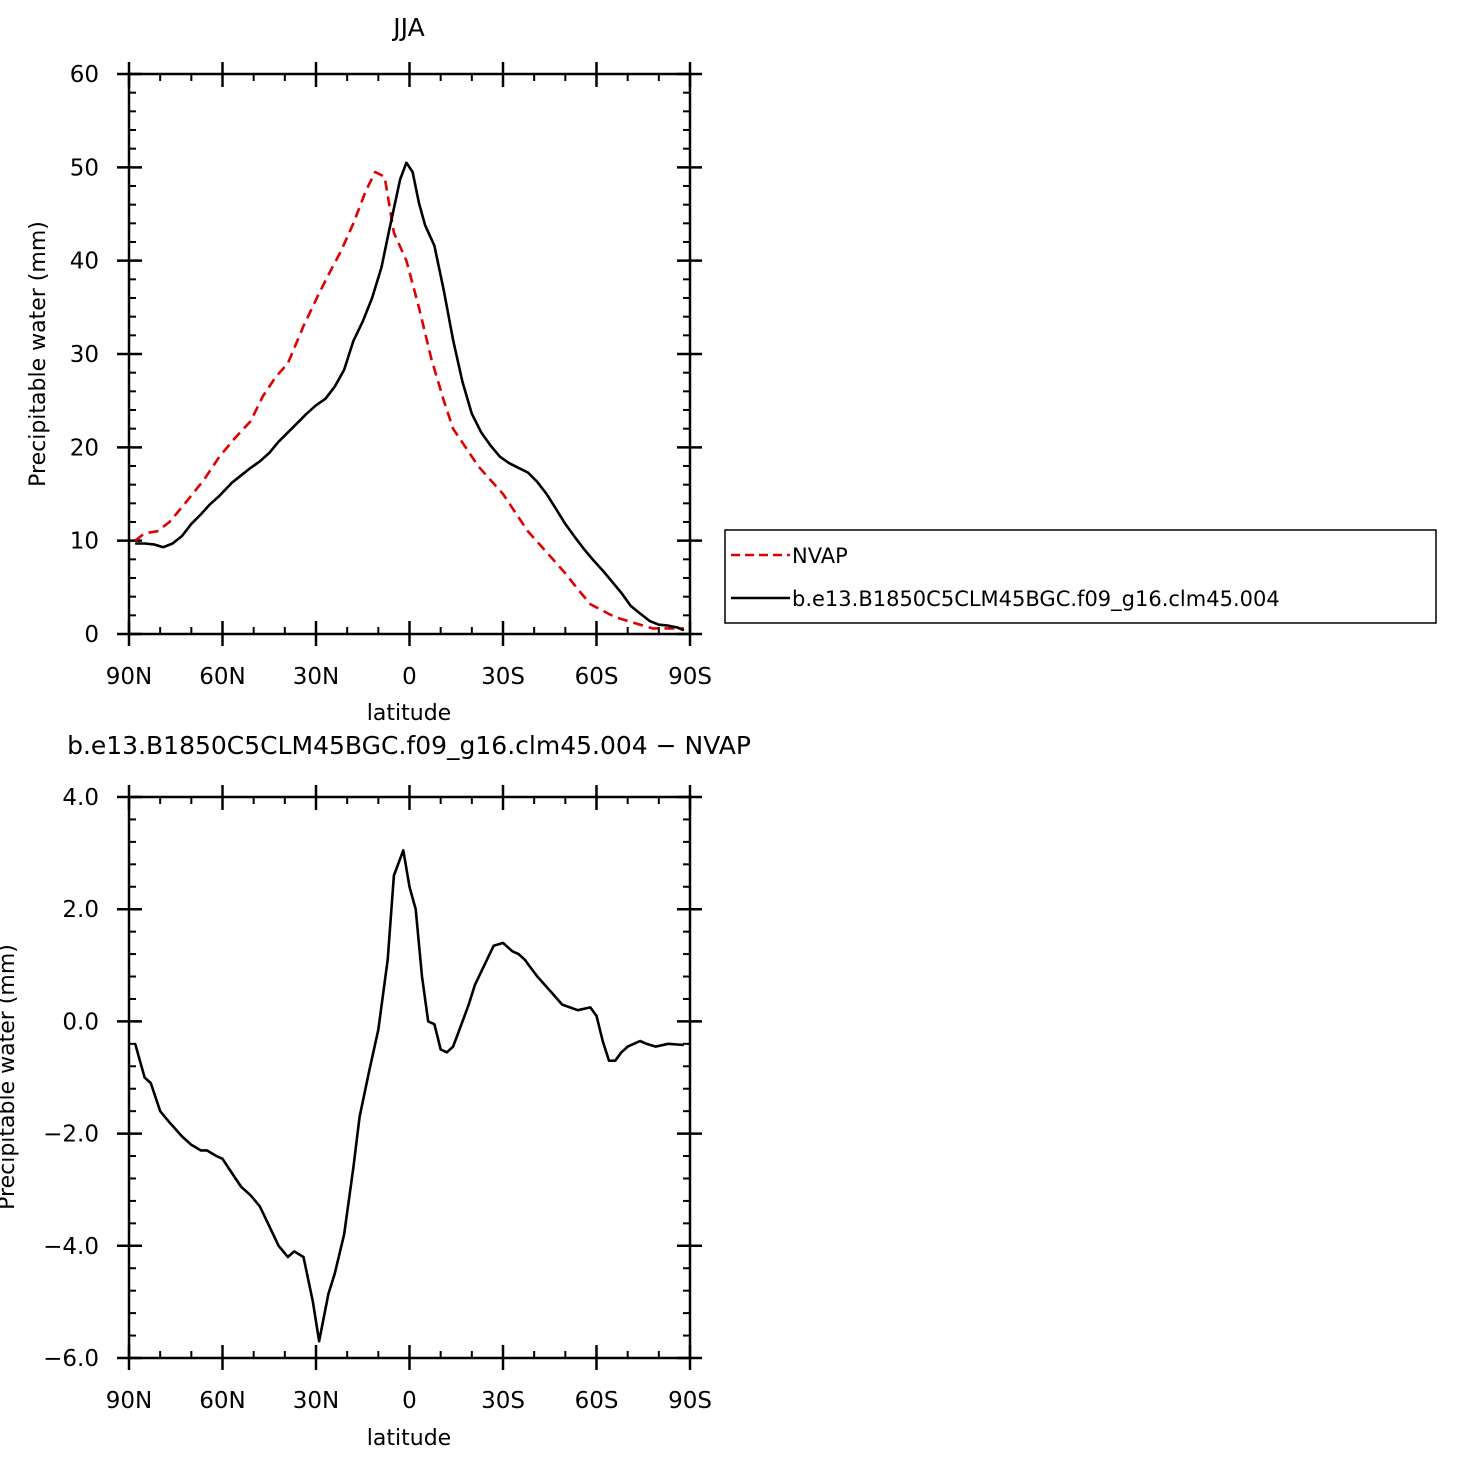 This screenshot has height=1458, width=1460. I want to click on top-chart-series, so click(409, 396).